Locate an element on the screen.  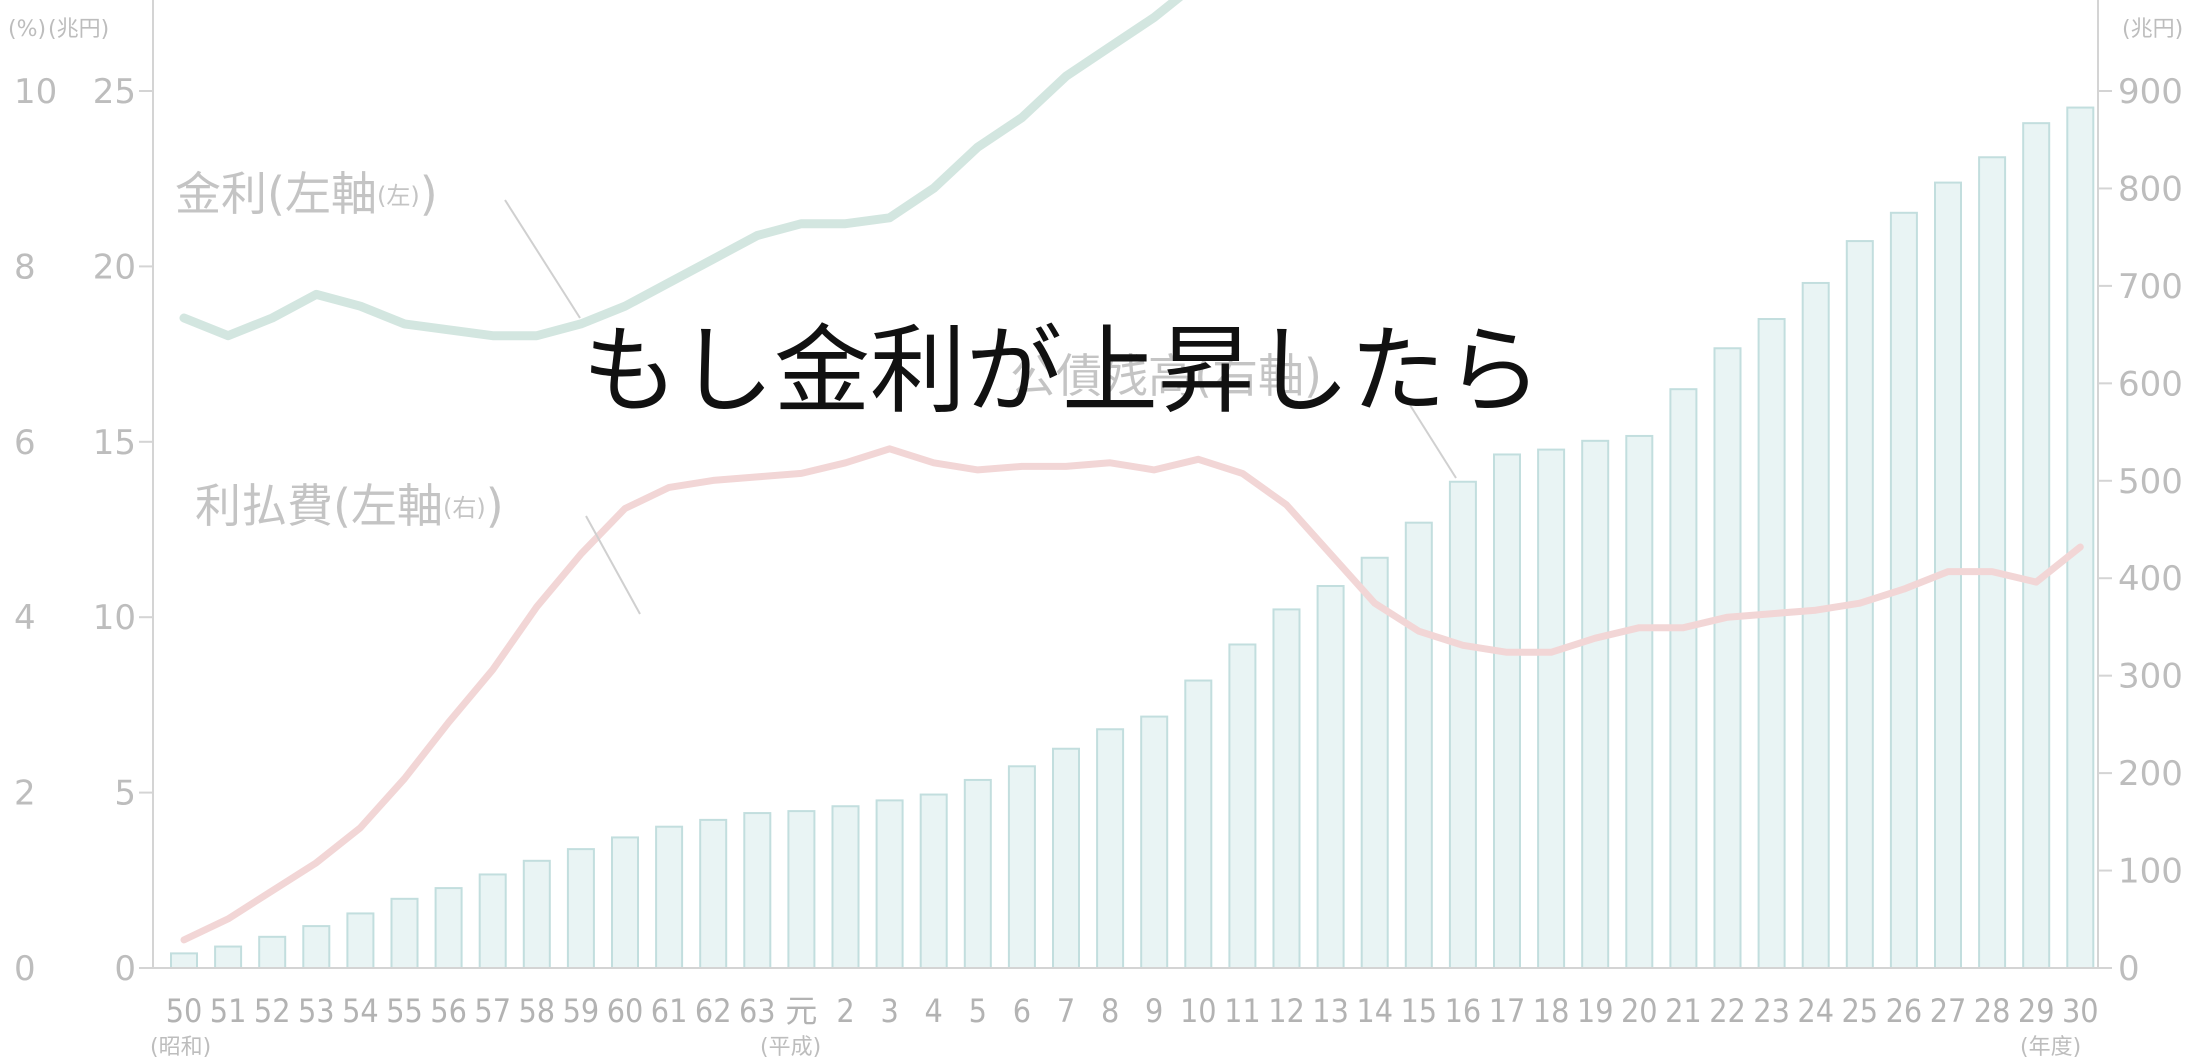
x-tick-56: 56 is located at coordinates (448, 1011).